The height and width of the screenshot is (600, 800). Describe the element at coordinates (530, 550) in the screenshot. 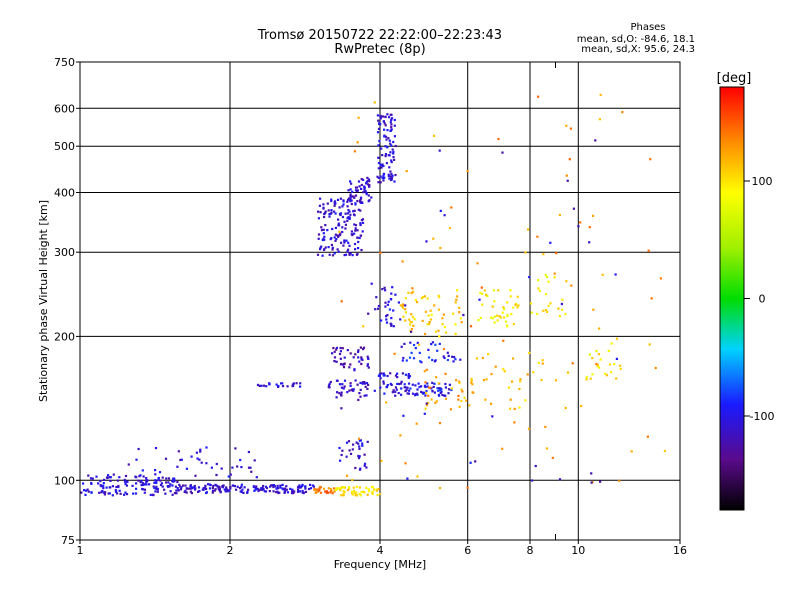

I see `x-tick-label: 8` at that location.